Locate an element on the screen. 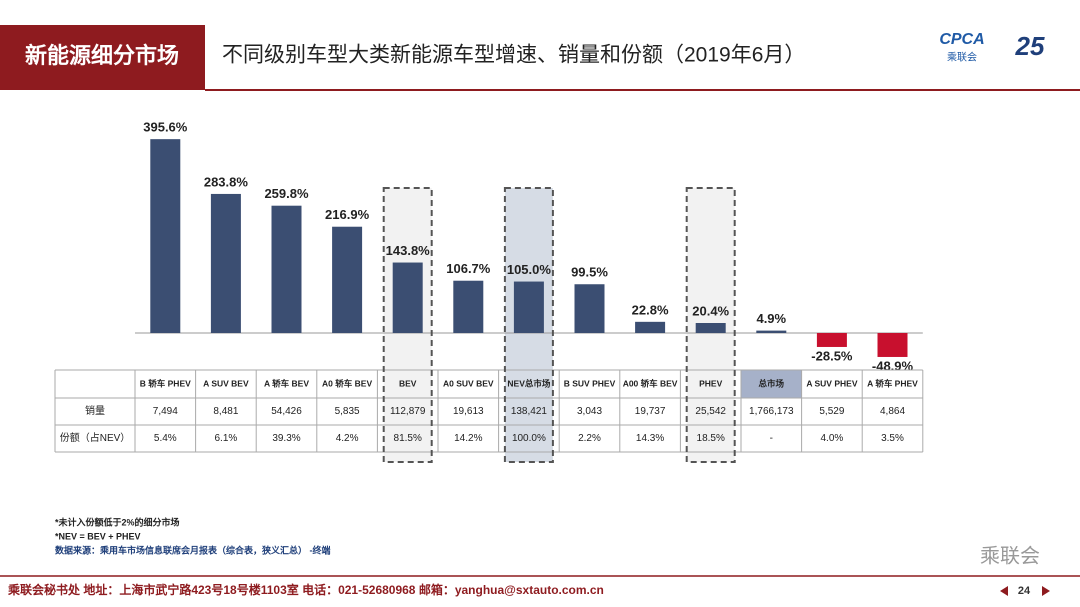  note: *NEV = BEV + PHEV is located at coordinates (98, 536).